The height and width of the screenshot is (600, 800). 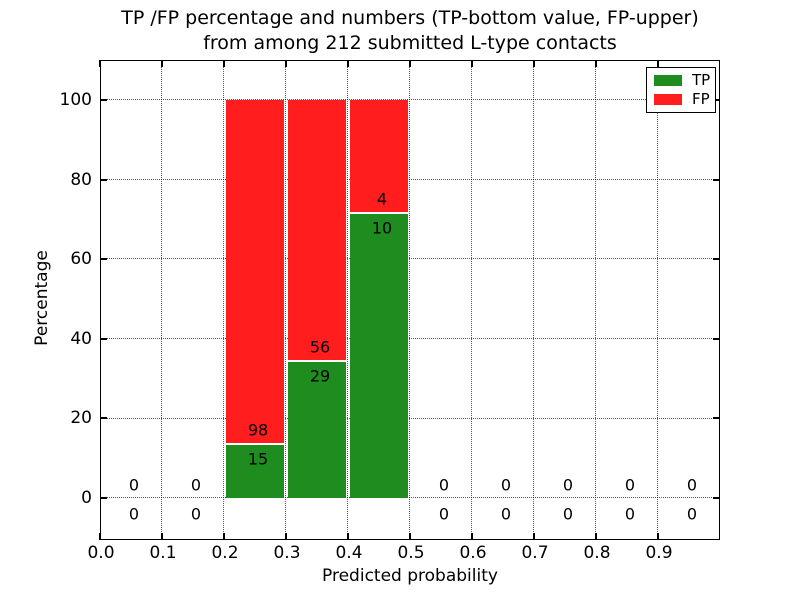 I want to click on x-tick-label: 0.0, so click(x=101, y=553).